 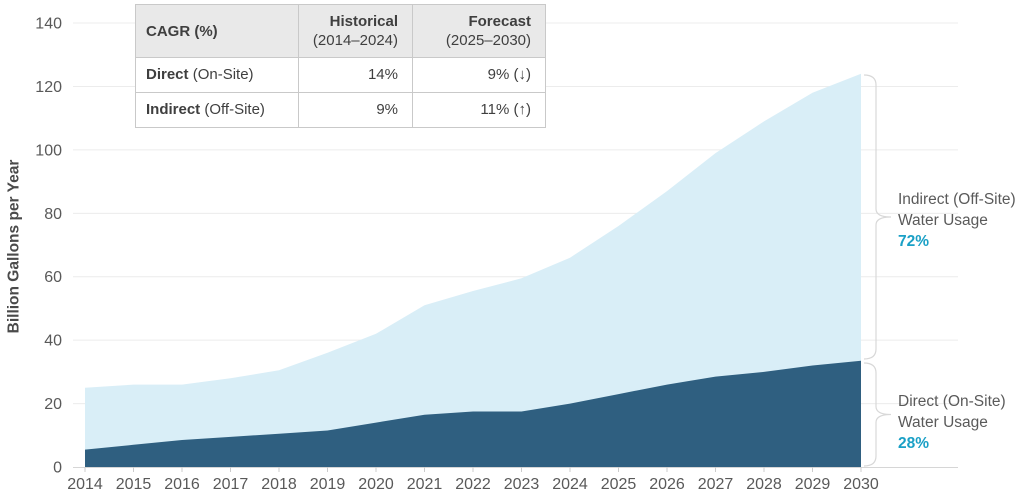 What do you see at coordinates (217, 31) in the screenshot?
I see `header-cagr: CAGR (%)` at bounding box center [217, 31].